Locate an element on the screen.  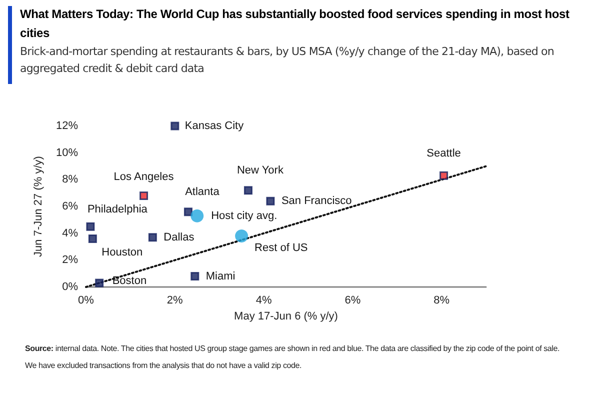
x-axis-title: May 17-Jun 6 (% y/y) is located at coordinates (286, 316).